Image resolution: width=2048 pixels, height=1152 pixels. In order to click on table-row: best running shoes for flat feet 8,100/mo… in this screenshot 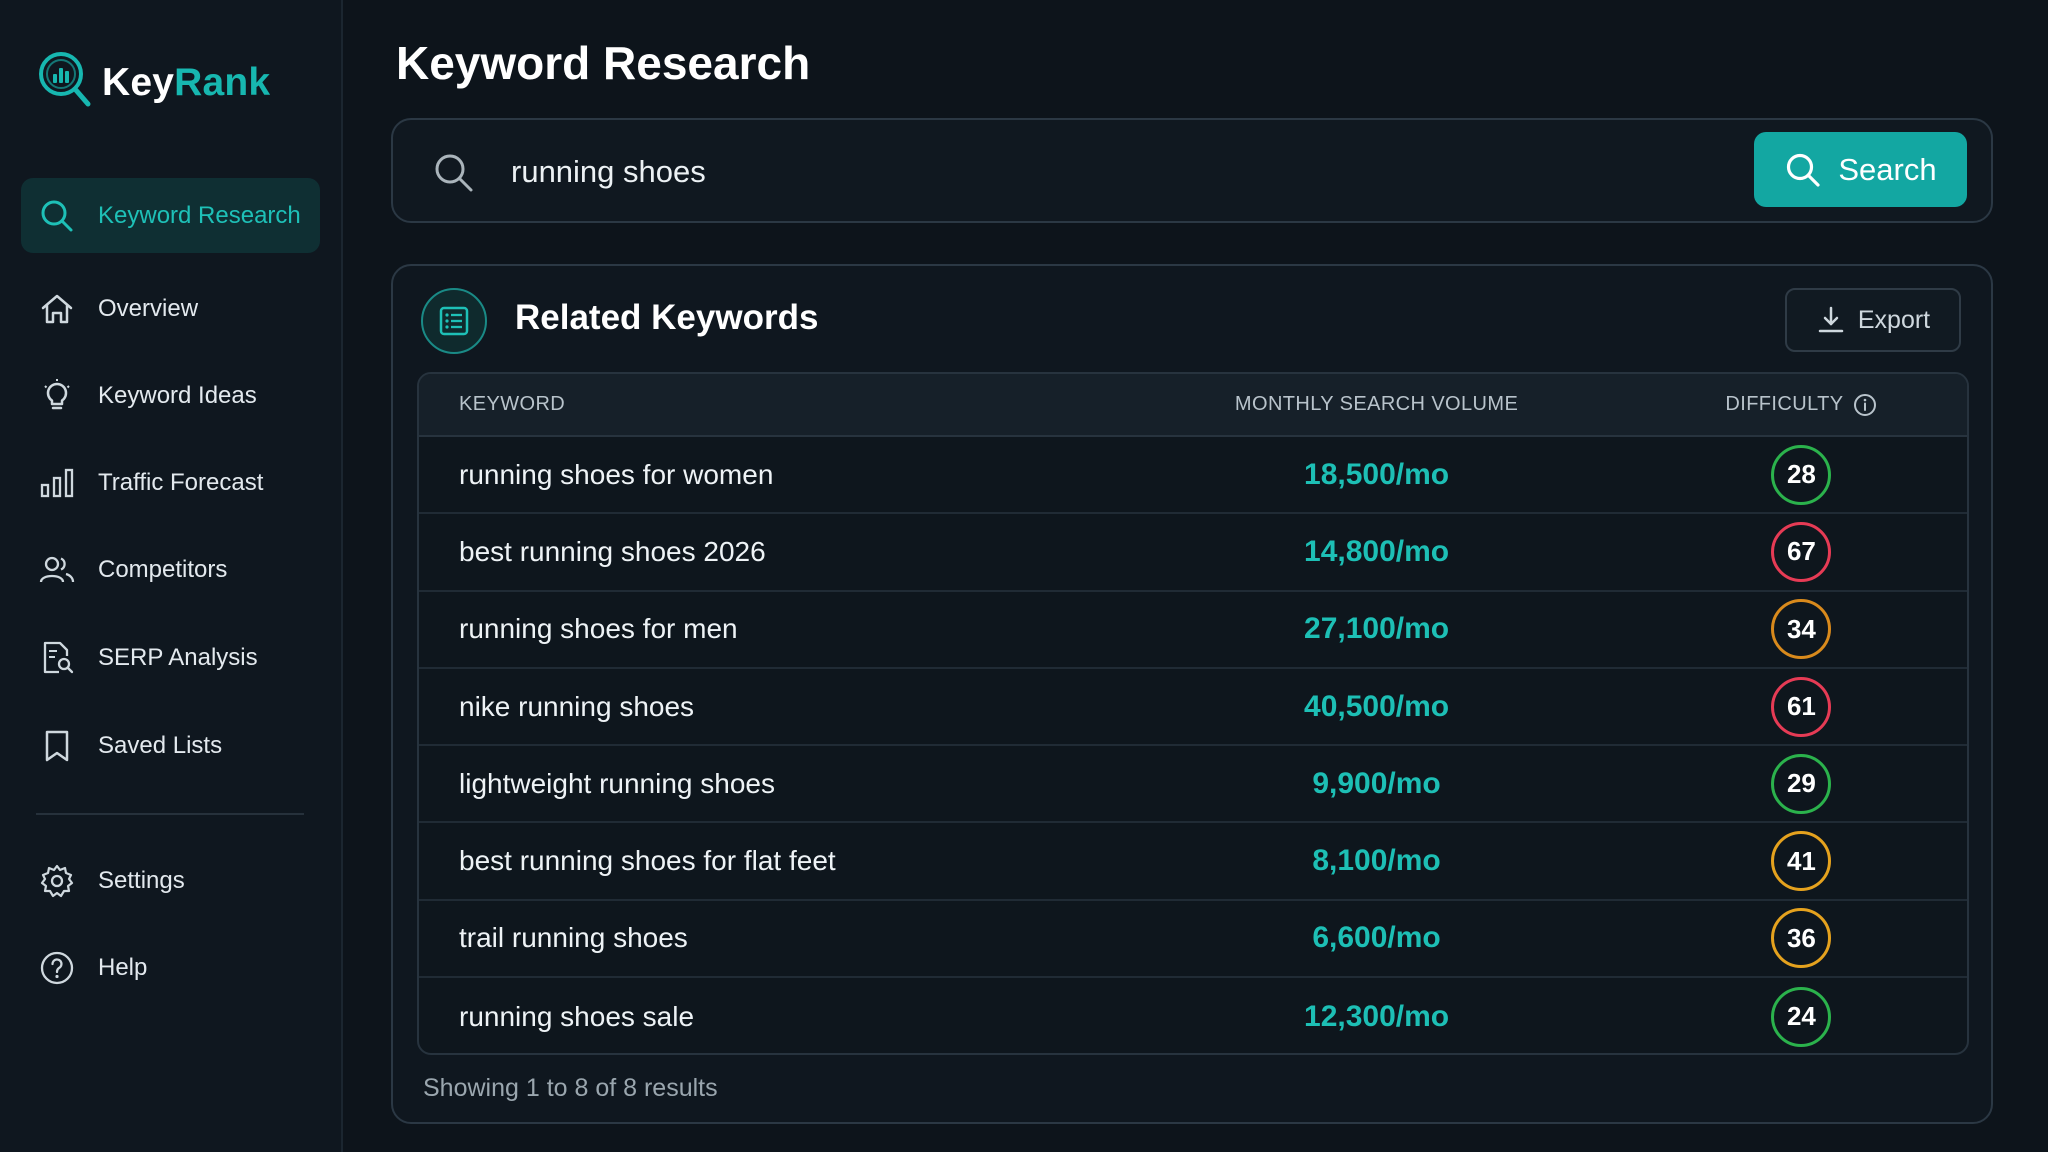, I will do `click(1193, 862)`.